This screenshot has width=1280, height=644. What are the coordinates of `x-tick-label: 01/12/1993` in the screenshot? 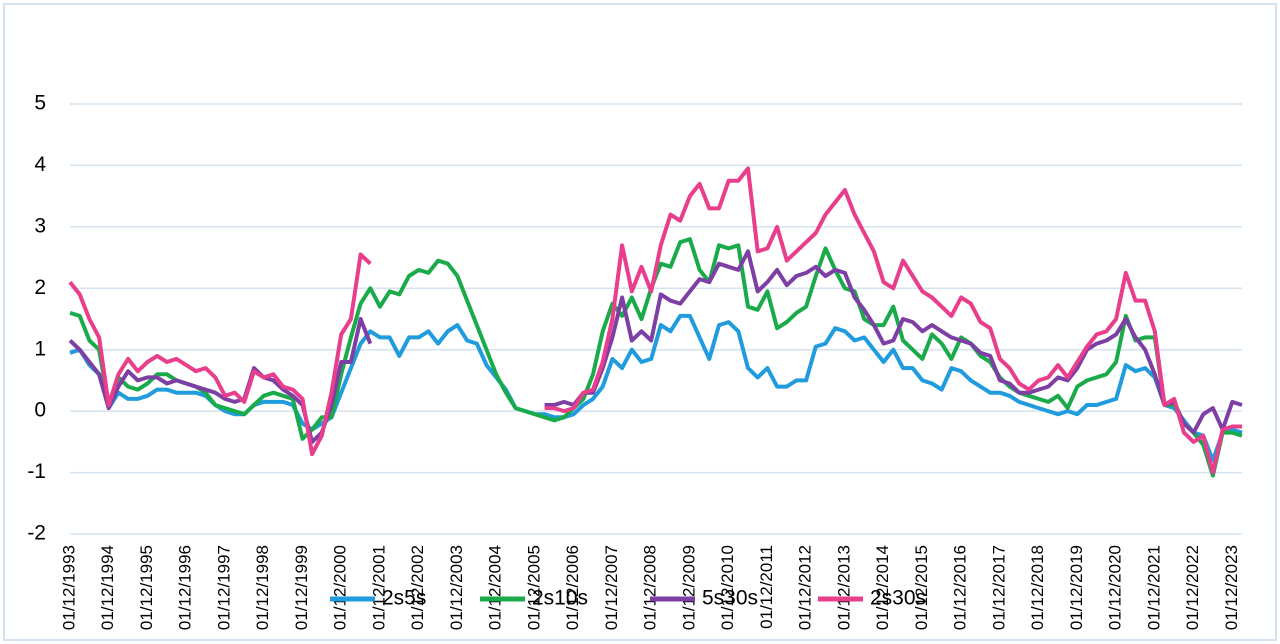 It's located at (68, 587).